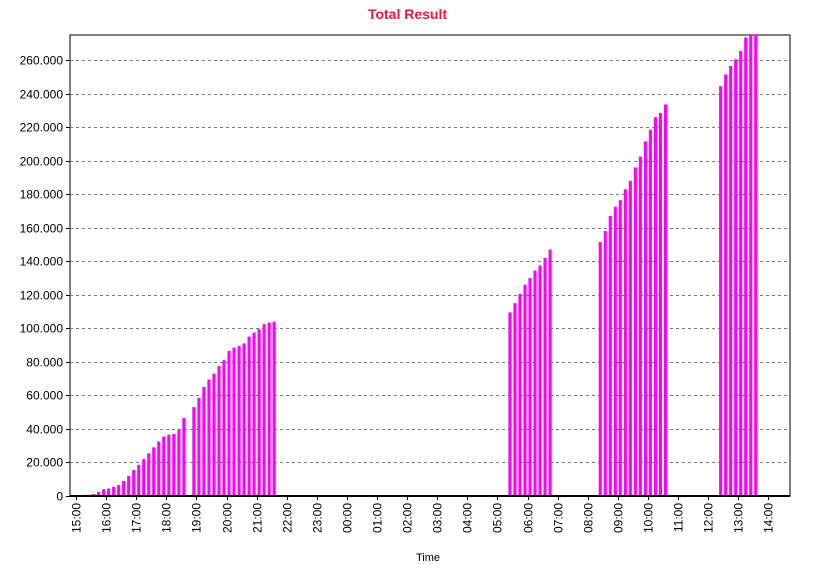 This screenshot has width=815, height=569. Describe the element at coordinates (44, 363) in the screenshot. I see `y-tick-label: 80.000` at that location.